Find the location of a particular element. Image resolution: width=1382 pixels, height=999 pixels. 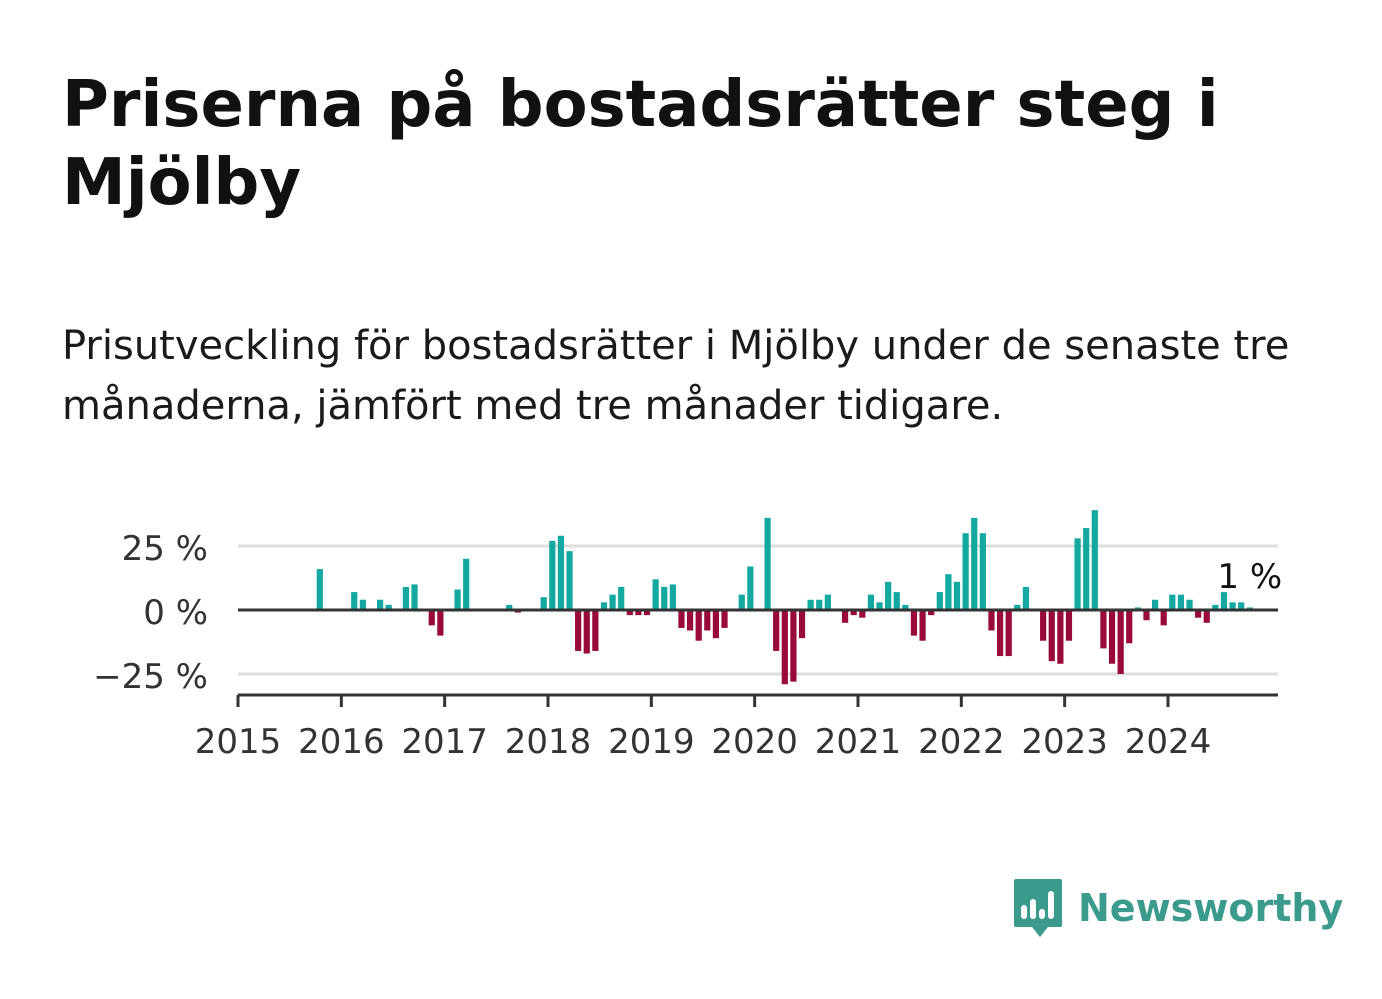

y-tick-label: −25 % is located at coordinates (150, 677).